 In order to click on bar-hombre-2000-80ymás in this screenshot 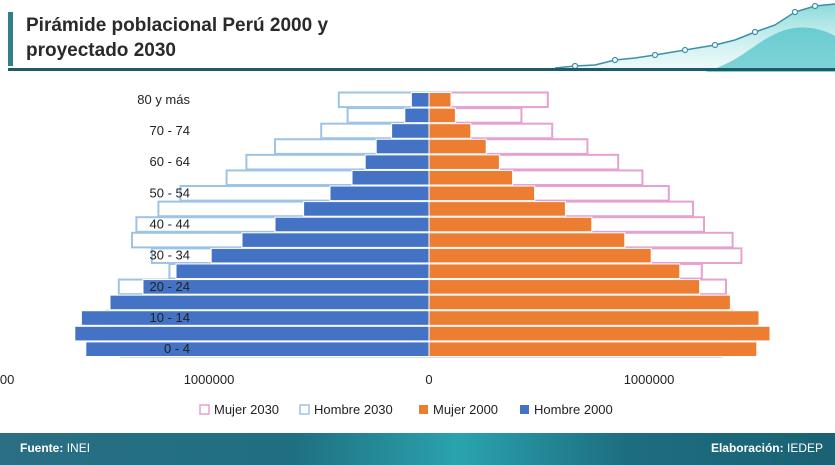, I will do `click(420, 100)`.